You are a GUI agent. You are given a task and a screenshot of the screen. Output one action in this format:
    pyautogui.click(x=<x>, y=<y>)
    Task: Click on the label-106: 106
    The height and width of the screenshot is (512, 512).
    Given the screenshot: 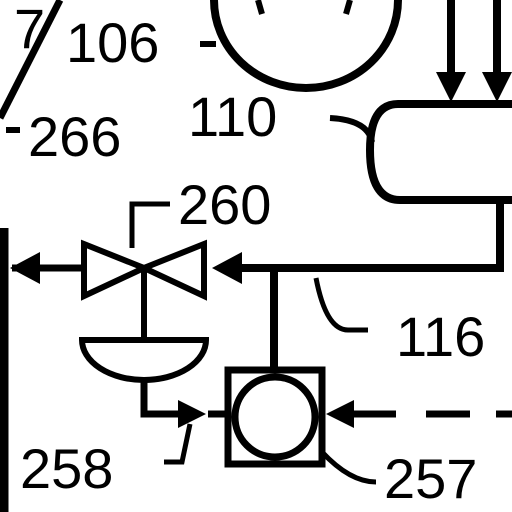 What is the action you would take?
    pyautogui.click(x=112, y=42)
    